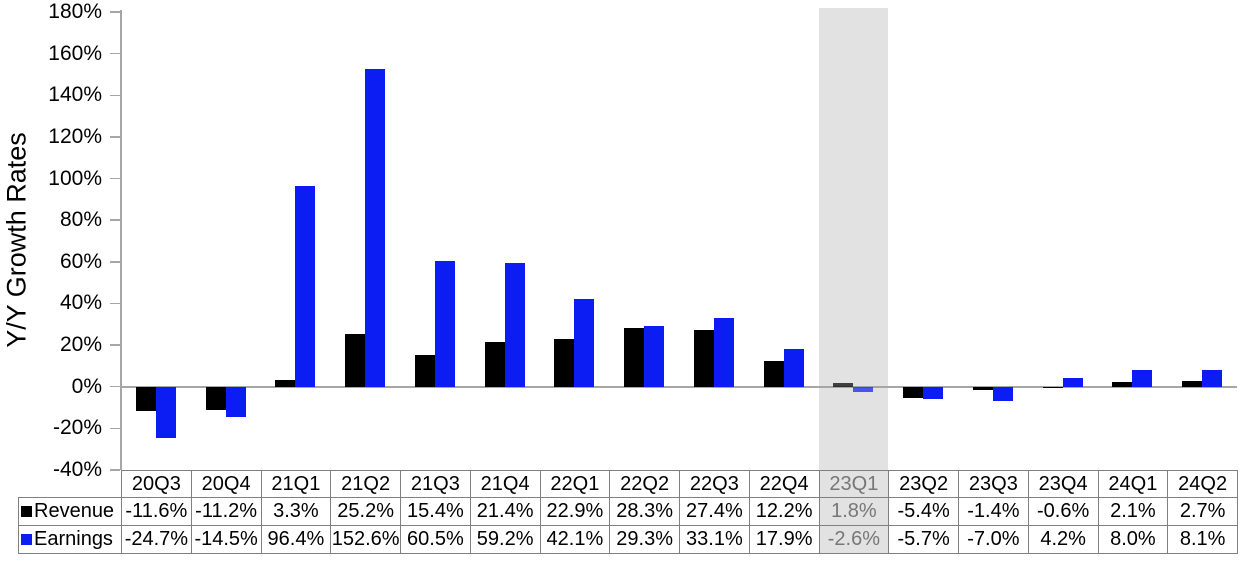  What do you see at coordinates (305, 286) in the screenshot?
I see `bar-earnings-21q1` at bounding box center [305, 286].